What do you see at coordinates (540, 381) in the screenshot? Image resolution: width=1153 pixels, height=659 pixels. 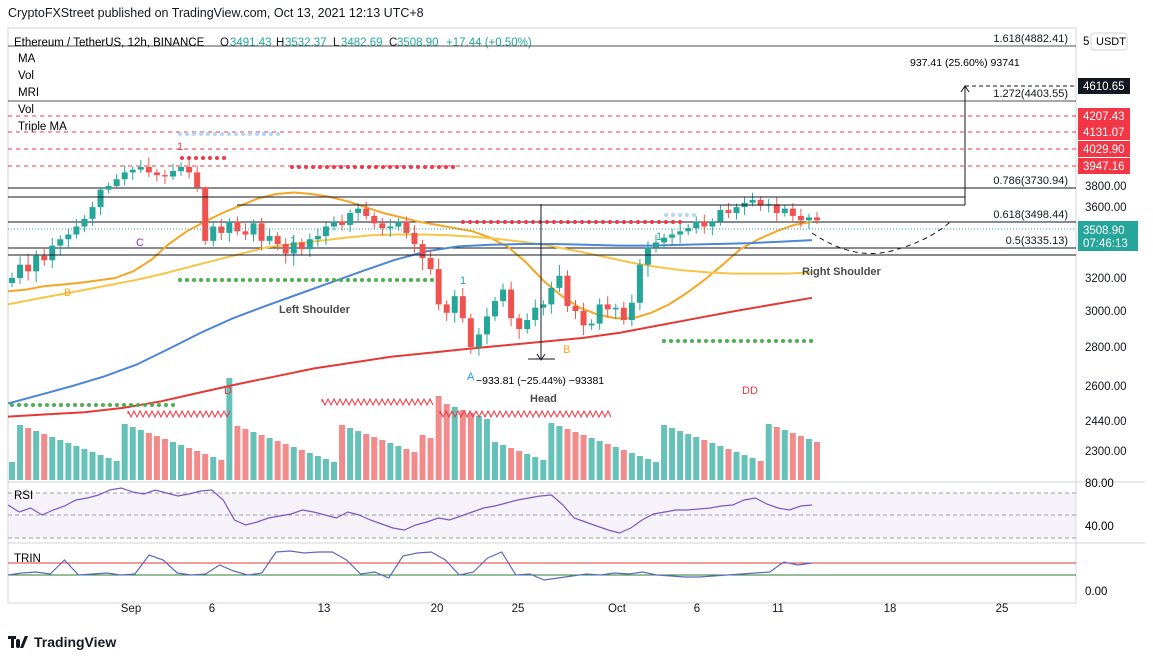 I see `down-move-label: −933.81 (−25.44%) −93381` at bounding box center [540, 381].